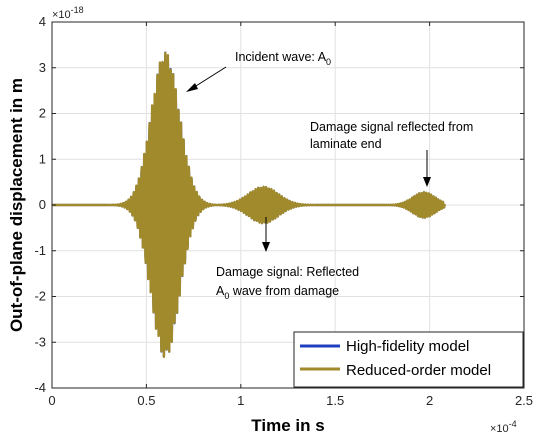 This screenshot has height=439, width=550. I want to click on svg-text: Damage signal: Reflected, so click(287, 272).